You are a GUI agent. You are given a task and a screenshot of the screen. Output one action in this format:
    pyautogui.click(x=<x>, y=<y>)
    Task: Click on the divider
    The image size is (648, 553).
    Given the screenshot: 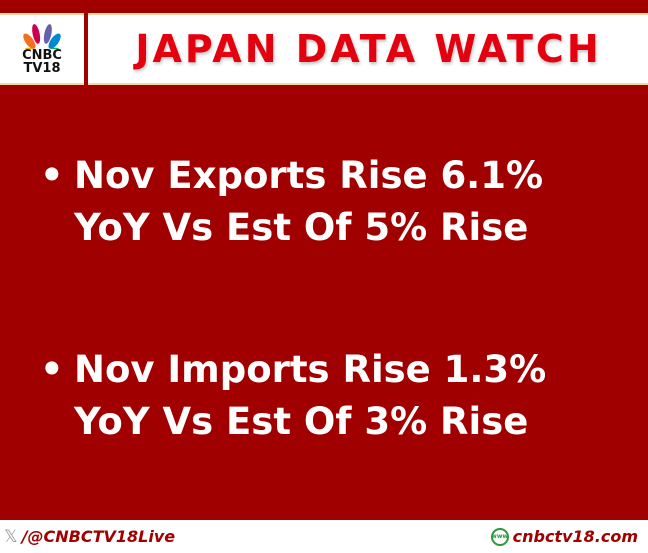 What is the action you would take?
    pyautogui.click(x=86, y=49)
    